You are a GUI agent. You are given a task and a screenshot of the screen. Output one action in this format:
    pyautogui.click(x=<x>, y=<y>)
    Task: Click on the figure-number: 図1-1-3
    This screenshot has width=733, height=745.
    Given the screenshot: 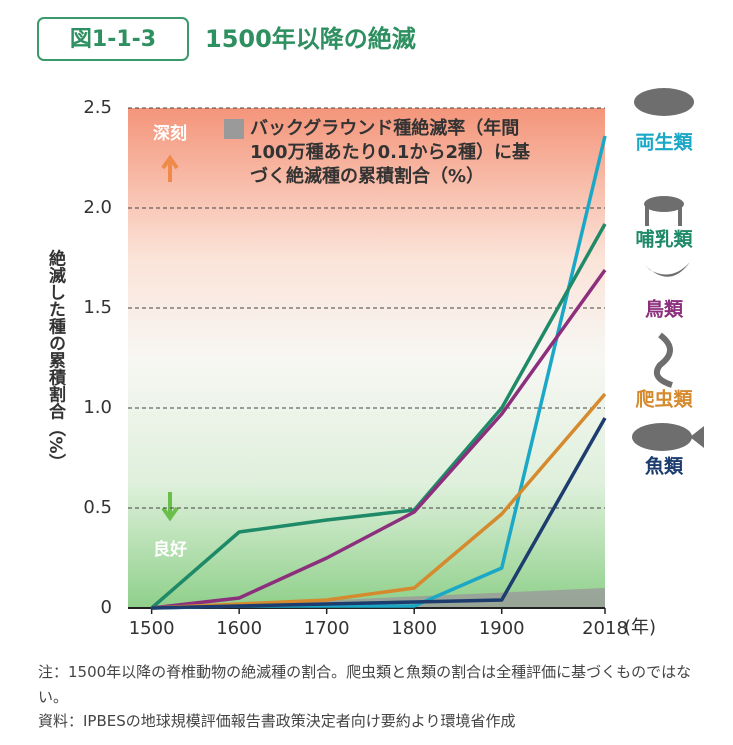 What is the action you would take?
    pyautogui.click(x=113, y=39)
    